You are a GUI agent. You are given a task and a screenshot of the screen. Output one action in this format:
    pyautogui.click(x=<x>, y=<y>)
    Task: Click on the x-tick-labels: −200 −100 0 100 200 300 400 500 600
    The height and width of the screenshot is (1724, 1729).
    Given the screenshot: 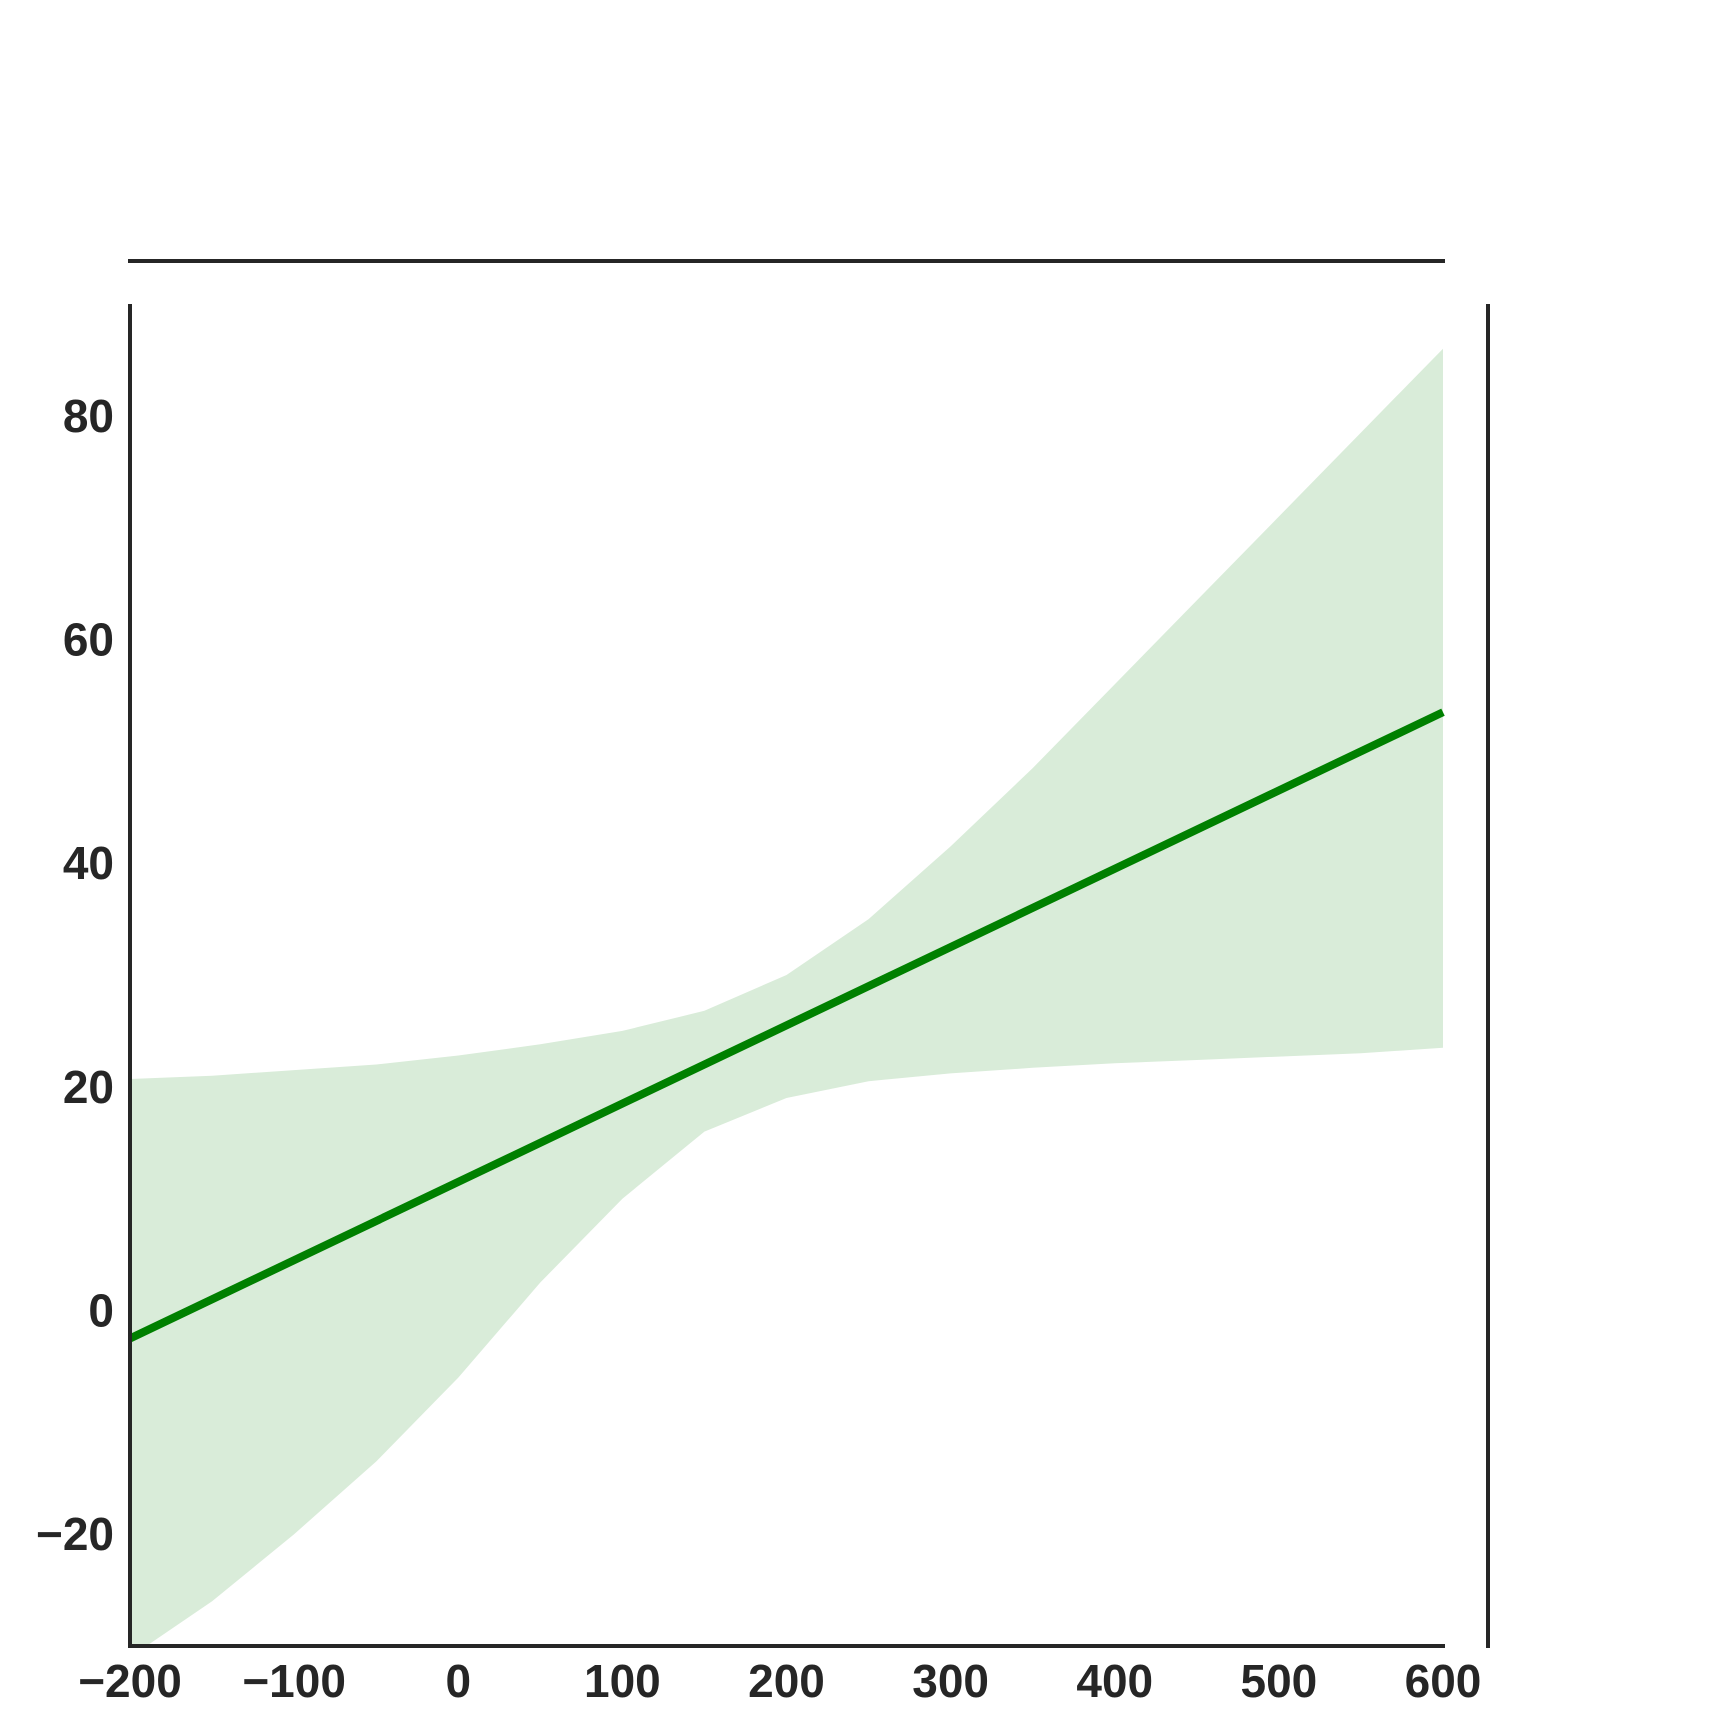 What is the action you would take?
    pyautogui.click(x=779, y=1681)
    